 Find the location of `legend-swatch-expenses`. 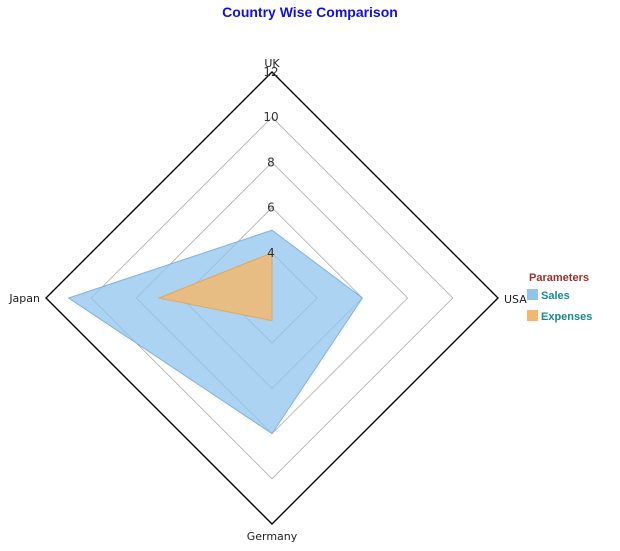

legend-swatch-expenses is located at coordinates (532, 315).